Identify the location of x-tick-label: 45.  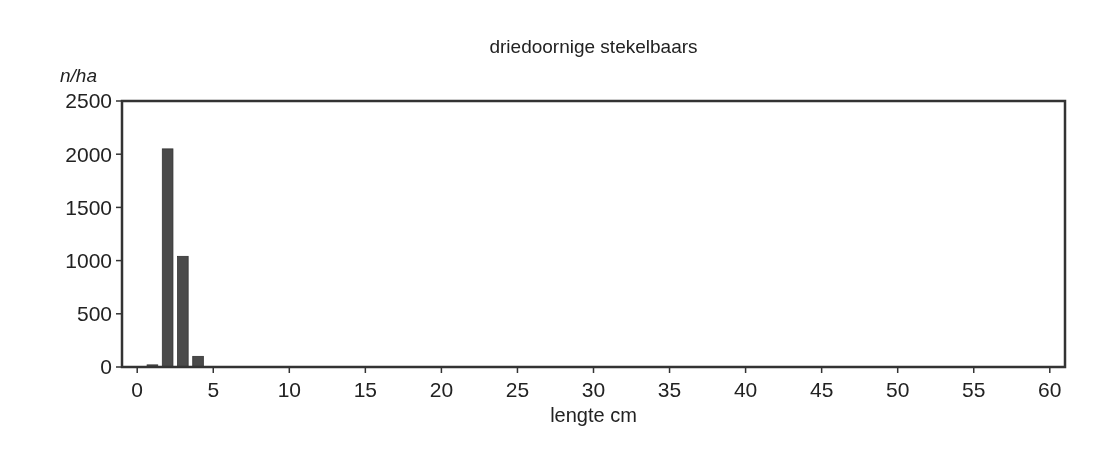
(821, 389).